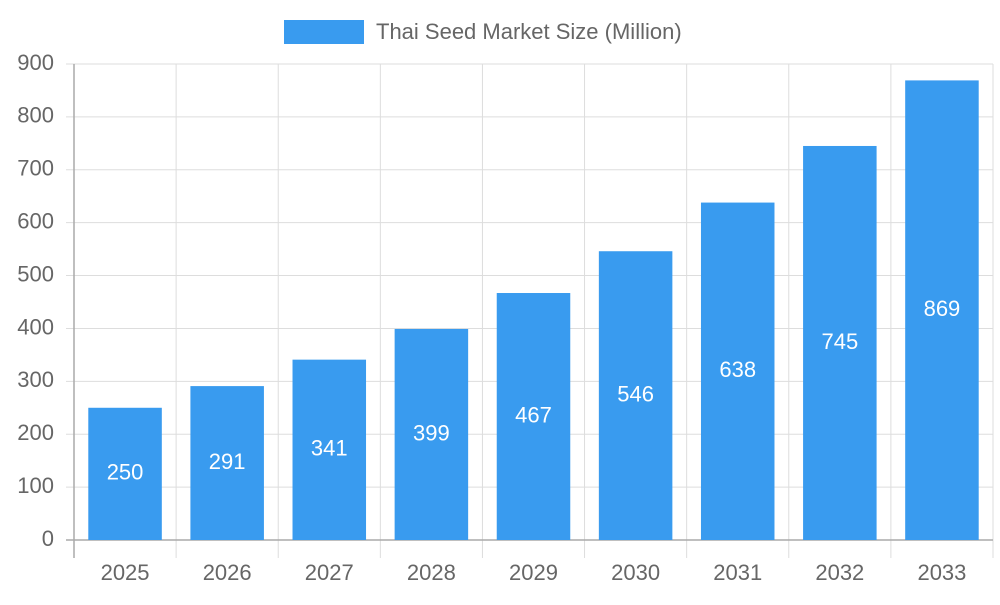 This screenshot has height=605, width=1000. What do you see at coordinates (35, 273) in the screenshot?
I see `y-tick-label: 500` at bounding box center [35, 273].